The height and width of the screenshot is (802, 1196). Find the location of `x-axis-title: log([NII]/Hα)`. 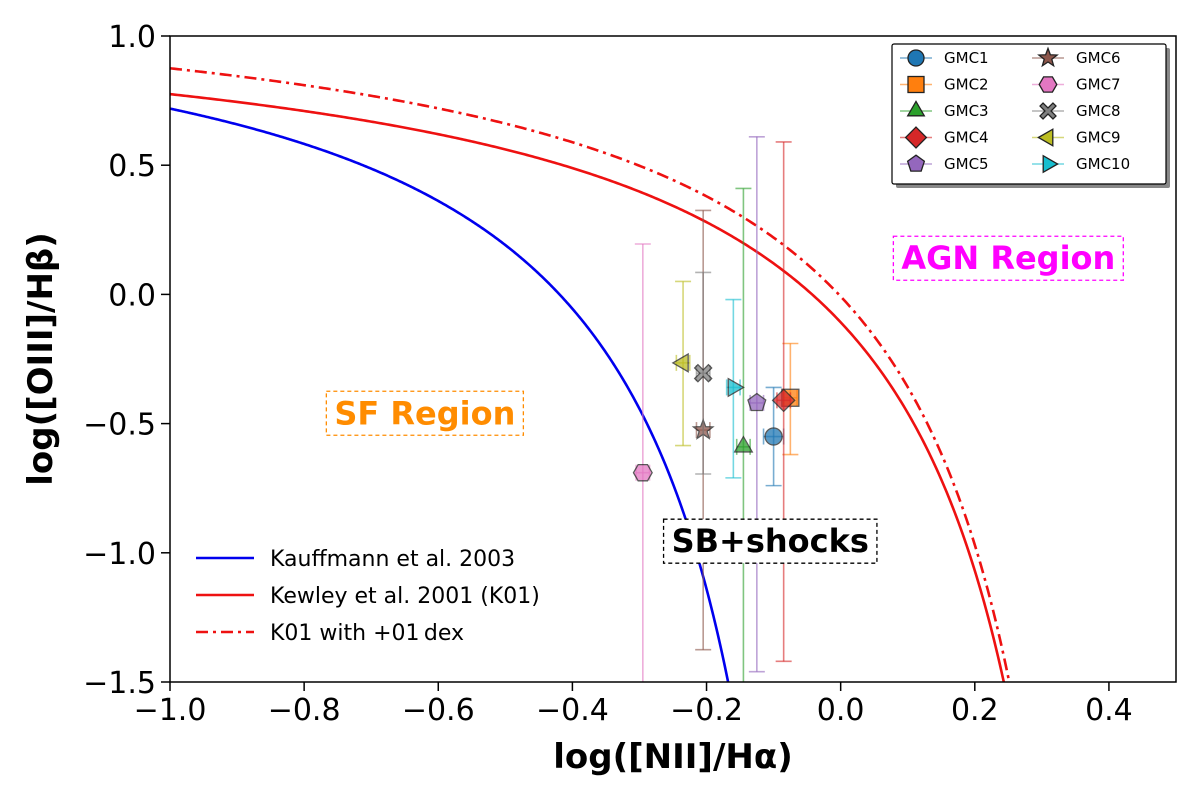

x-axis-title: log([NII]/Hα) is located at coordinates (673, 757).